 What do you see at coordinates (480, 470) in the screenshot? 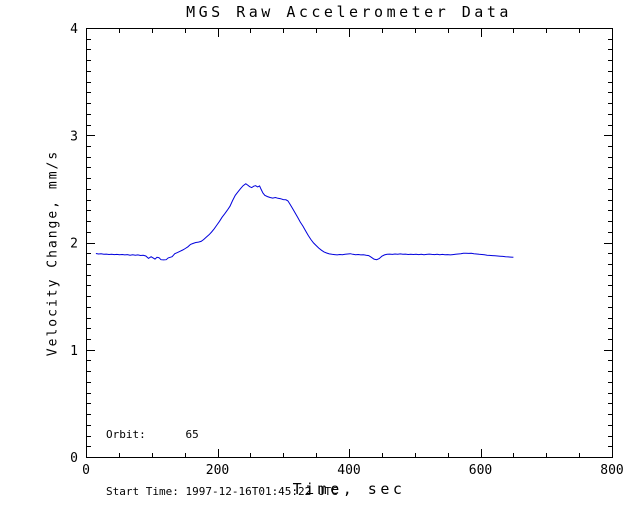
I see `svg-text: 600` at bounding box center [480, 470].